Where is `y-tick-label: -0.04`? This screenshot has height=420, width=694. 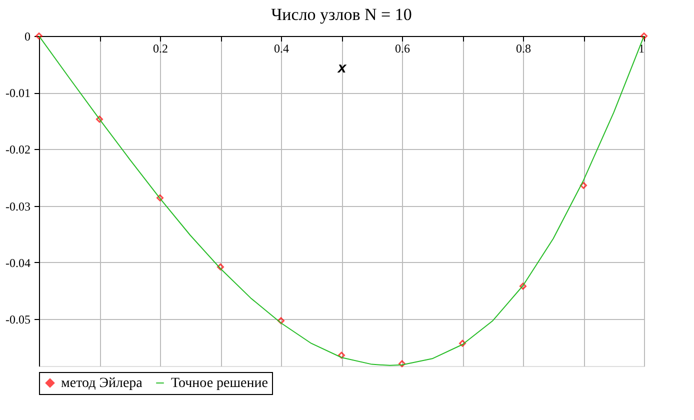 y-tick-label: -0.04 is located at coordinates (18, 263).